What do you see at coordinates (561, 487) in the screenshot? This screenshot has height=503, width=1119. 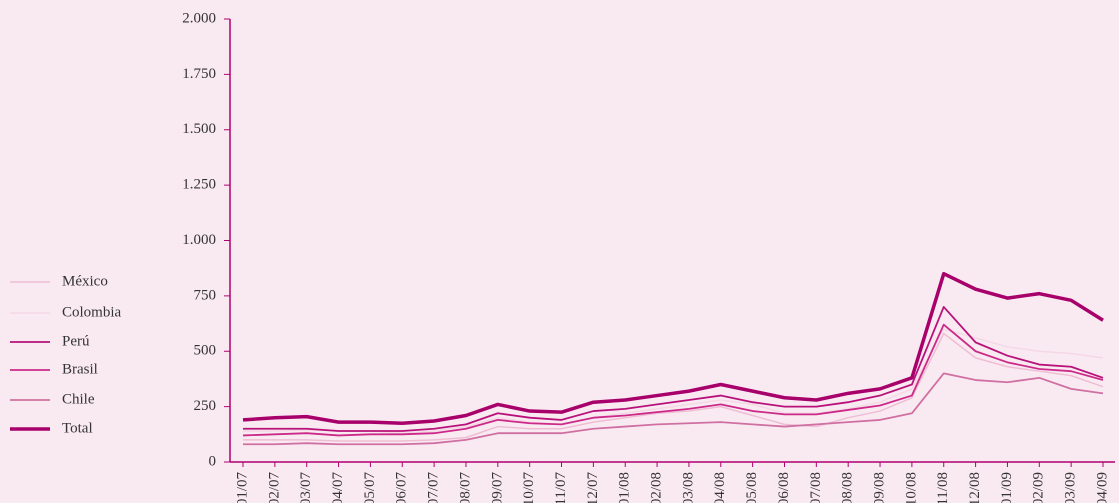 I see `x-tick-label: 11/07` at bounding box center [561, 487].